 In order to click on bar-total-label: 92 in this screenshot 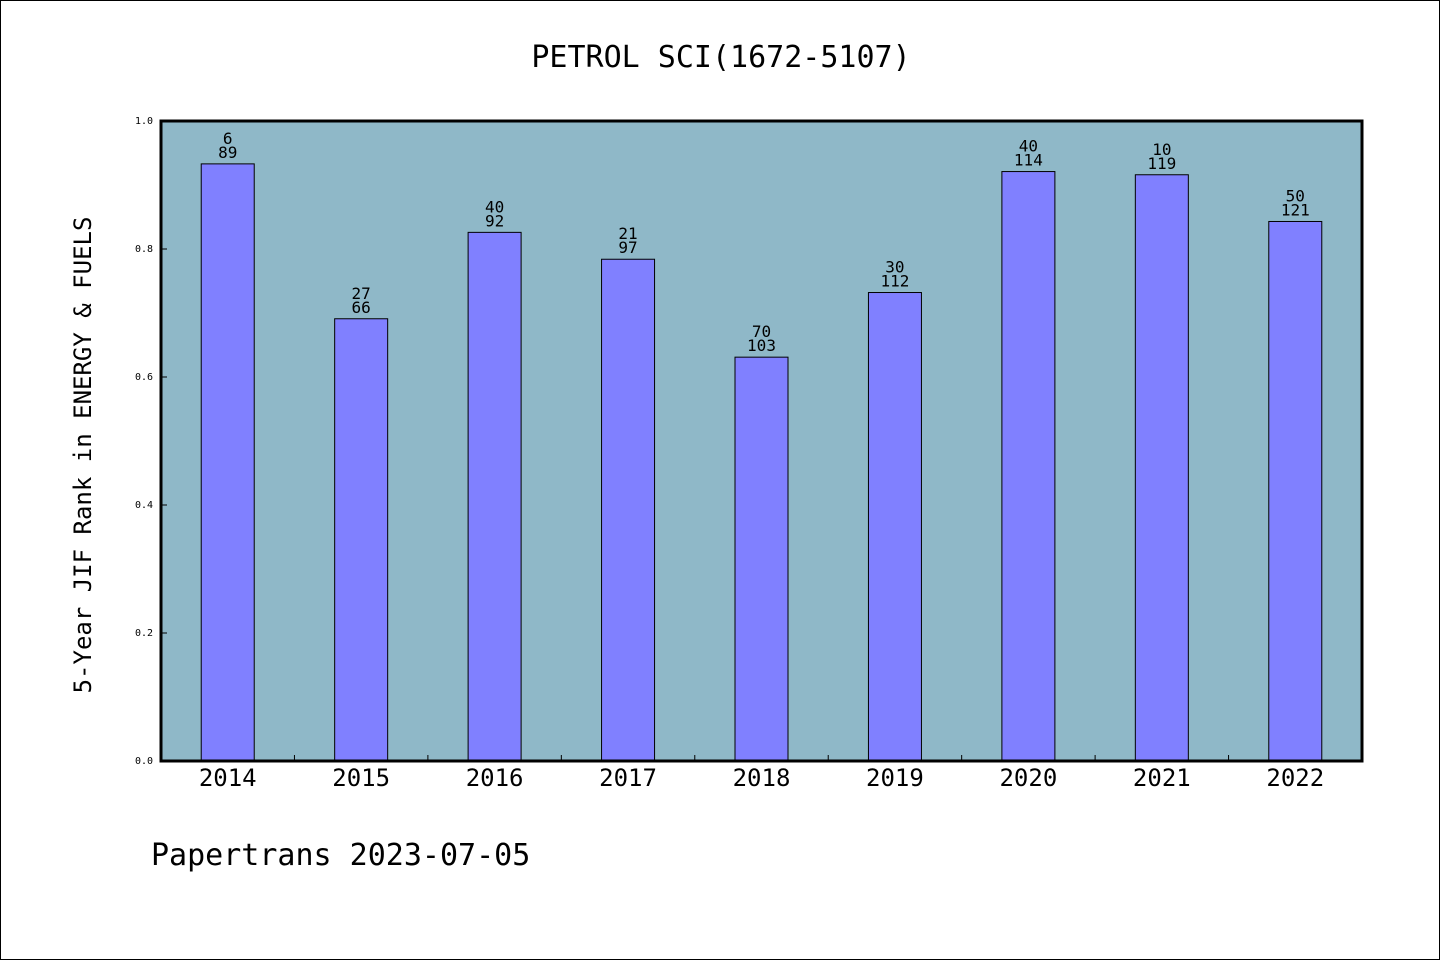, I will do `click(494, 220)`.